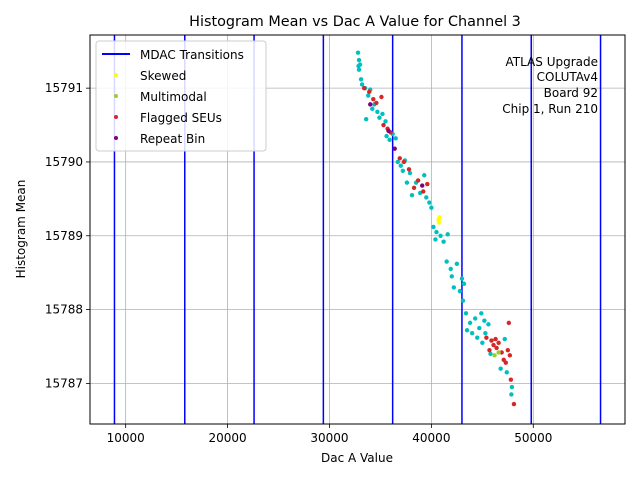  I want to click on y-axis-ticks: 15787 15788 15789 15790 15791, so click(67, 235).